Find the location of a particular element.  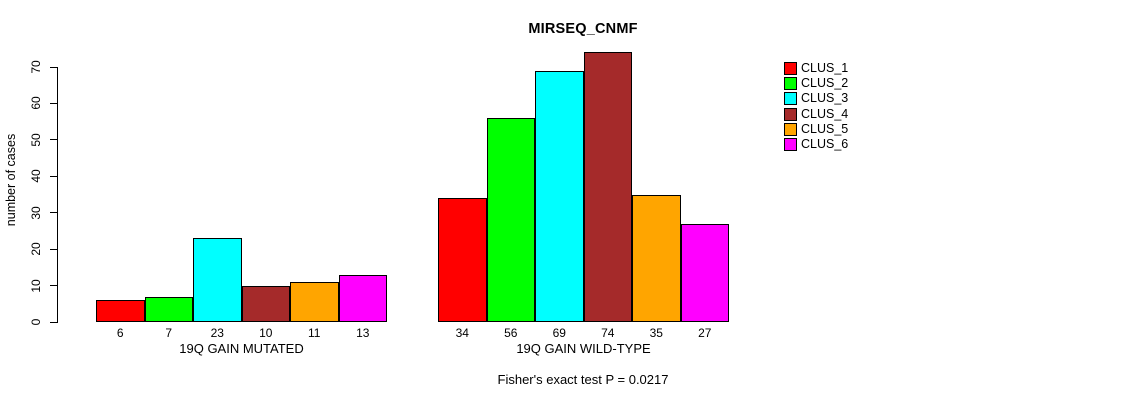

y-axis-label: number of cases is located at coordinates (11, 180).